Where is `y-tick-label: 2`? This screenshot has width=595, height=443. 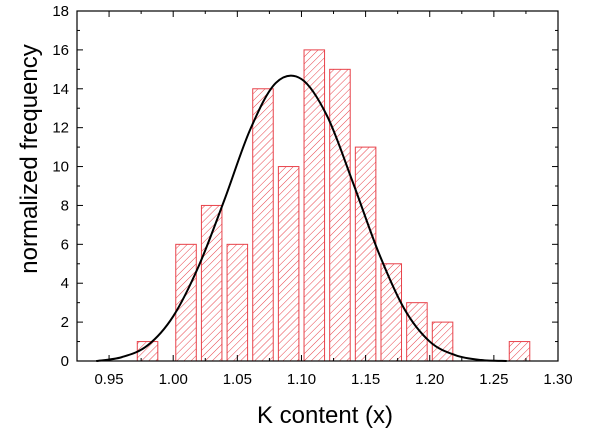
y-tick-label: 2 is located at coordinates (65, 322).